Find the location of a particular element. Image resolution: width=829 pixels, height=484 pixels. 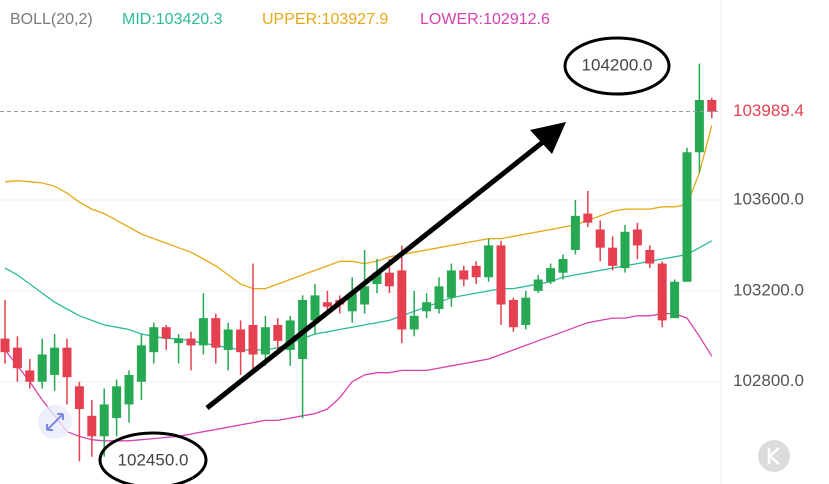

indicator-label: BOLL(20,2) is located at coordinates (51, 19).